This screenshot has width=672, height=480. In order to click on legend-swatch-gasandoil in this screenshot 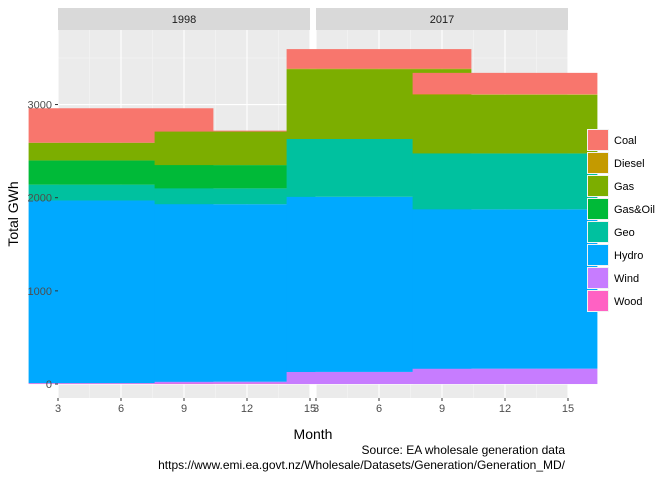, I will do `click(598, 209)`.